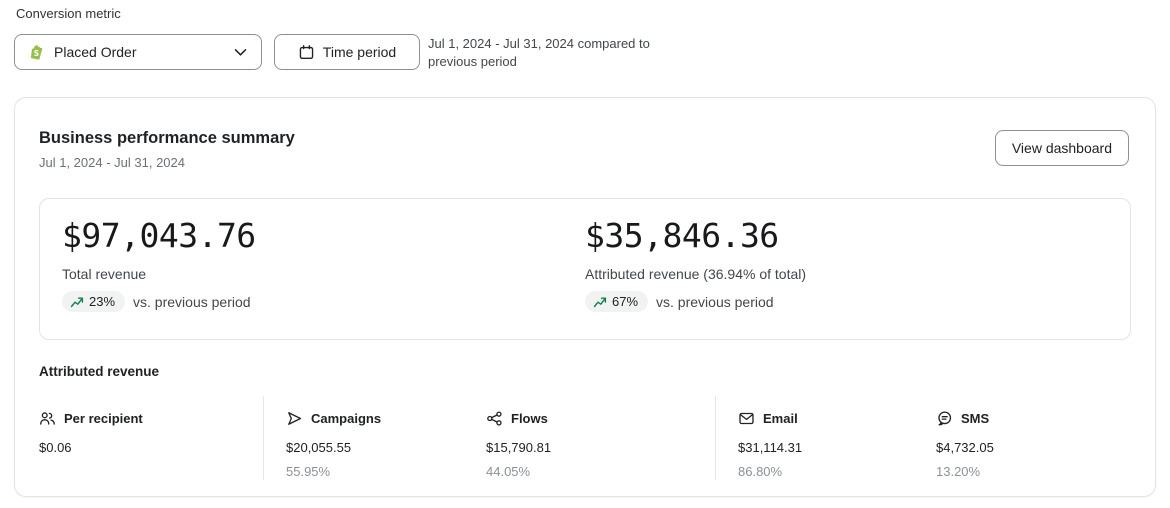  What do you see at coordinates (826, 438) in the screenshot?
I see `stat-email: Email $31,114.31 86.80%` at bounding box center [826, 438].